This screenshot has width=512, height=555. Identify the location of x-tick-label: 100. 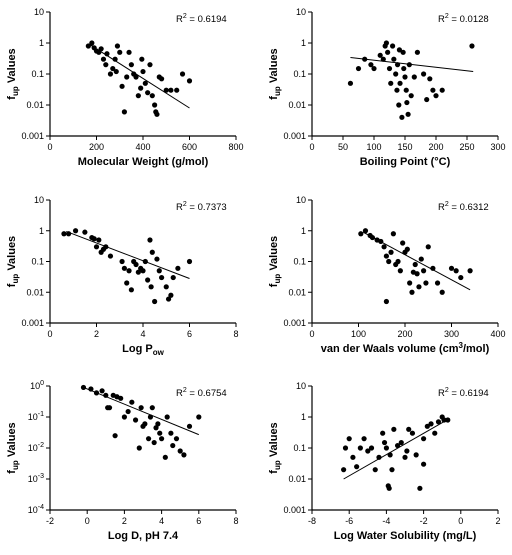
(358, 334).